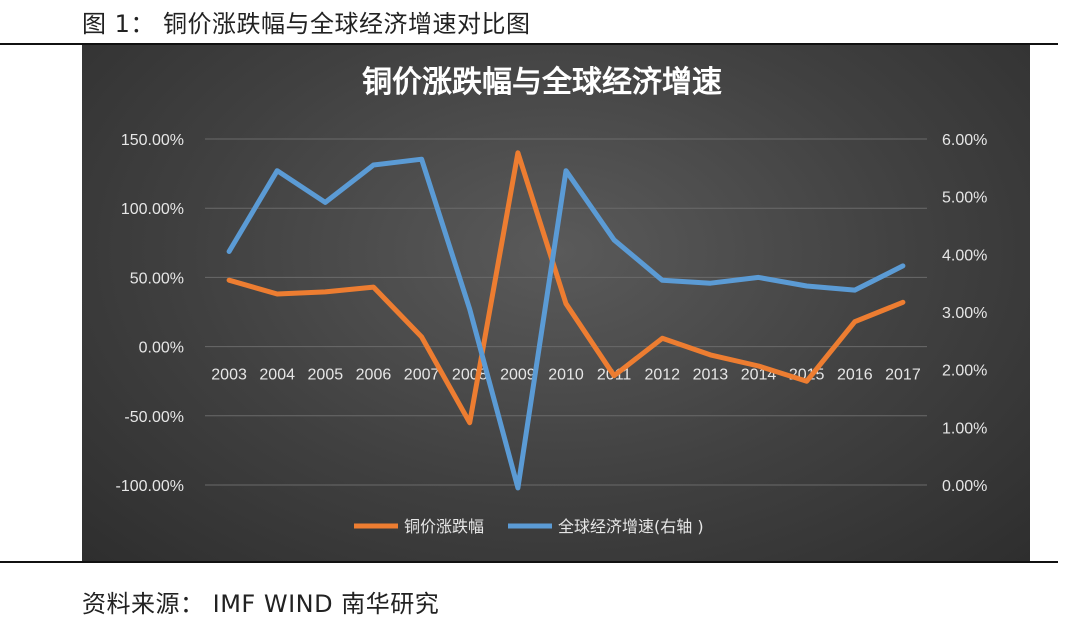 The width and height of the screenshot is (1080, 619). Describe the element at coordinates (229, 375) in the screenshot. I see `x-tick-label: 2003` at that location.